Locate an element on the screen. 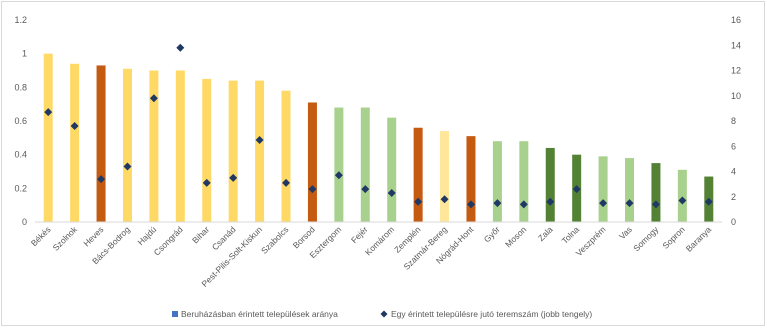  category-label: Baranya is located at coordinates (699, 239).